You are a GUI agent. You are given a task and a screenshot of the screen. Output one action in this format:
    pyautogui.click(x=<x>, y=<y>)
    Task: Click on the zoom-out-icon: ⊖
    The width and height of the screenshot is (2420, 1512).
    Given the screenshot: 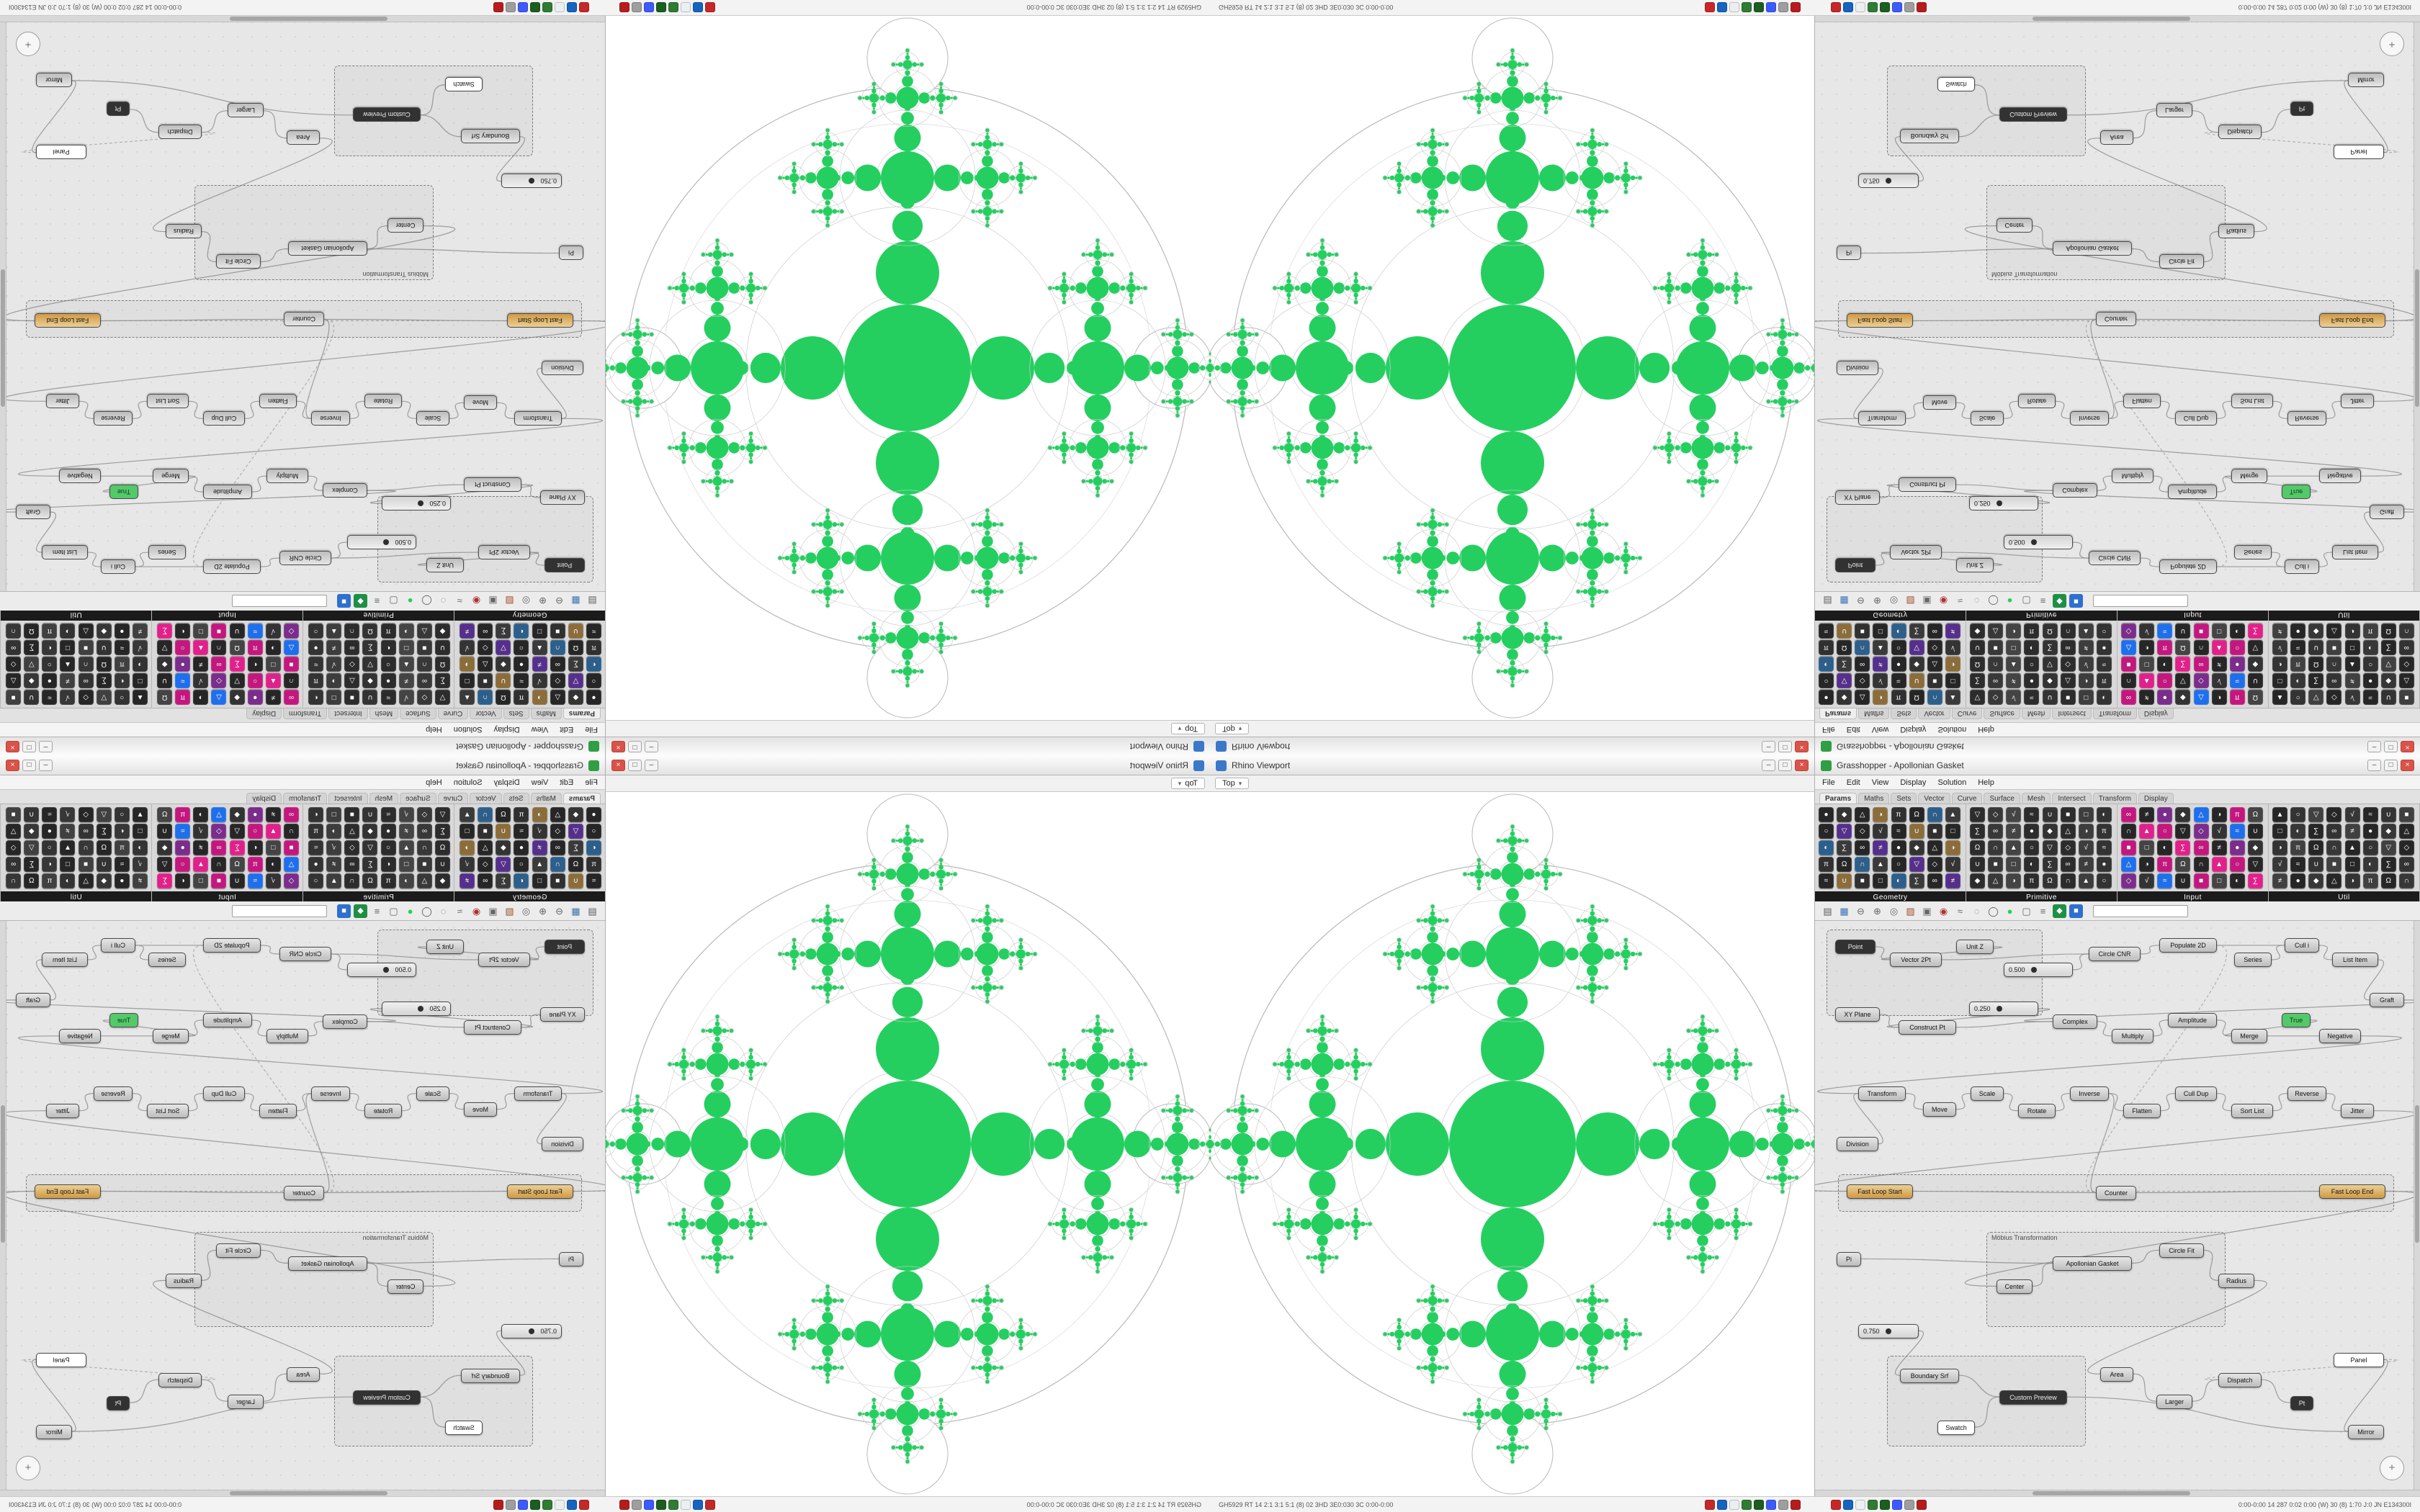 What is the action you would take?
    pyautogui.click(x=1861, y=911)
    